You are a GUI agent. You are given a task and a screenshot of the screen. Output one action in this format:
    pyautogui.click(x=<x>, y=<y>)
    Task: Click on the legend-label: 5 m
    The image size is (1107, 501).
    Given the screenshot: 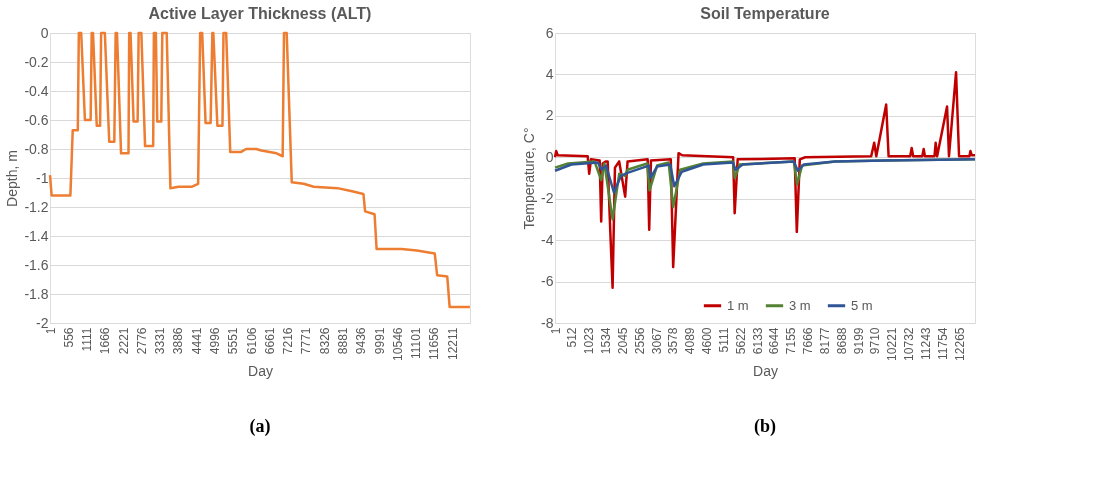 What is the action you would take?
    pyautogui.click(x=862, y=305)
    